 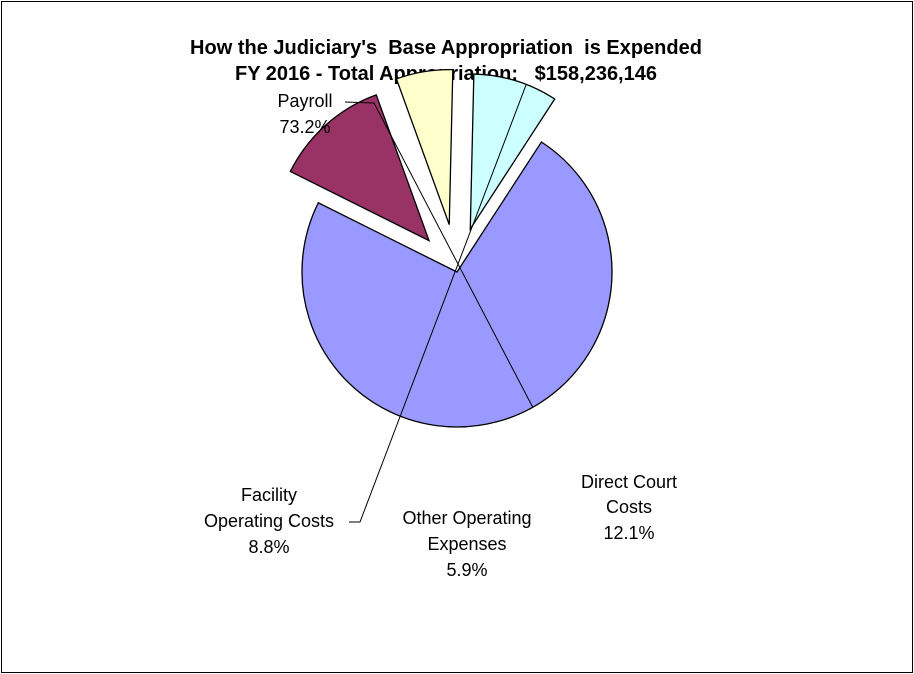 What do you see at coordinates (439, 254) in the screenshot?
I see `leader-line-payroll` at bounding box center [439, 254].